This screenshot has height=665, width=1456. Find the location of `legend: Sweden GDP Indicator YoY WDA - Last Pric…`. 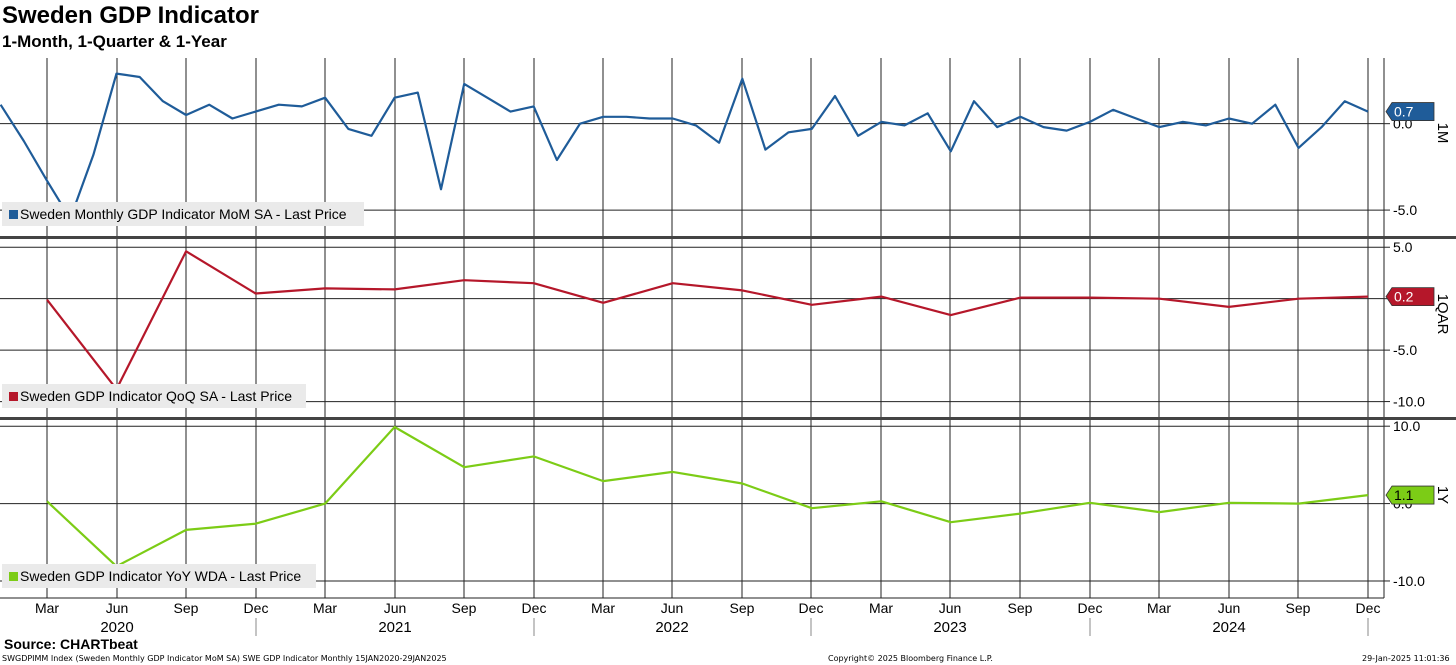

legend: Sweden GDP Indicator YoY WDA - Last Pric… is located at coordinates (159, 576).